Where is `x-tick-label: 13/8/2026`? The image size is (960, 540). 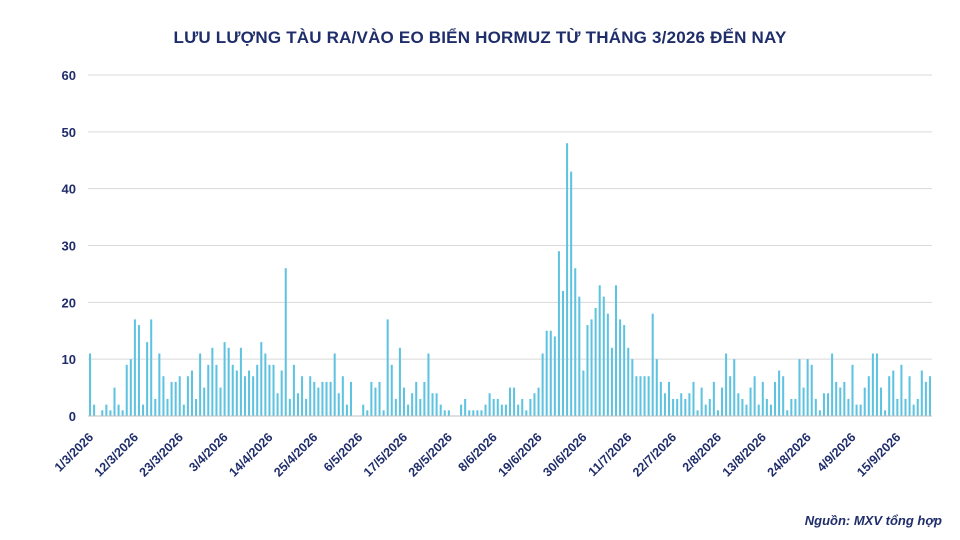
x-tick-label: 13/8/2026 is located at coordinates (744, 454).